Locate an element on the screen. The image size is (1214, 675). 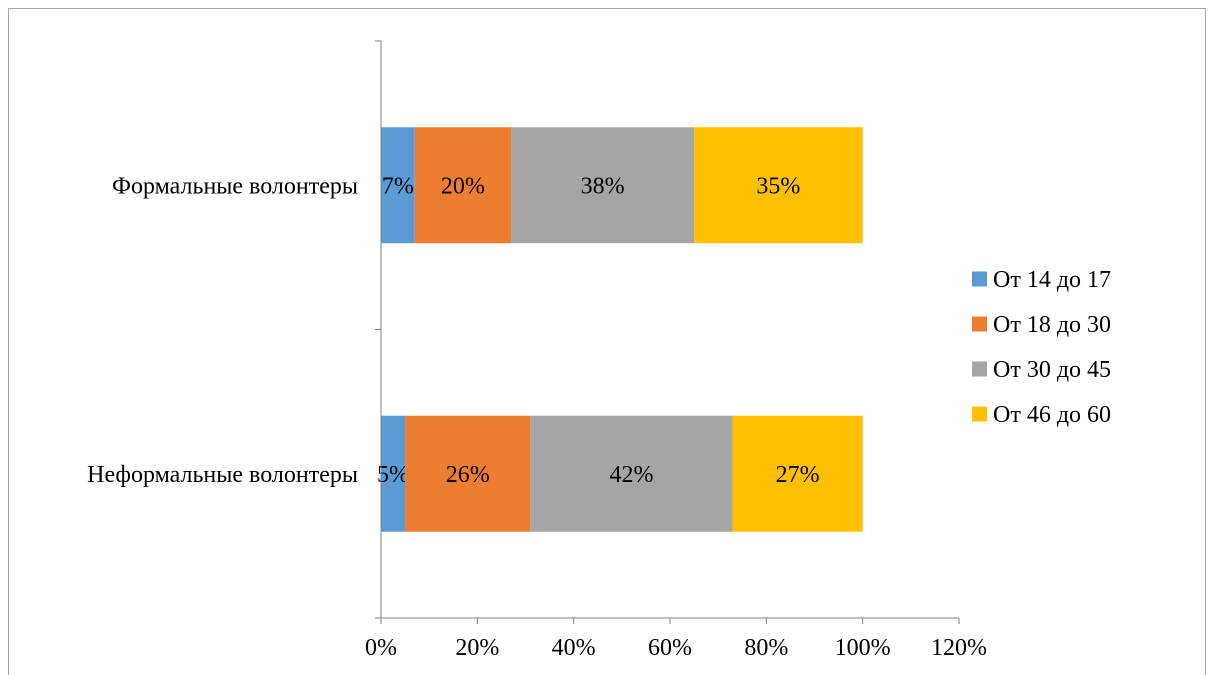
legend-label: От 18 до 30 is located at coordinates (1052, 325).